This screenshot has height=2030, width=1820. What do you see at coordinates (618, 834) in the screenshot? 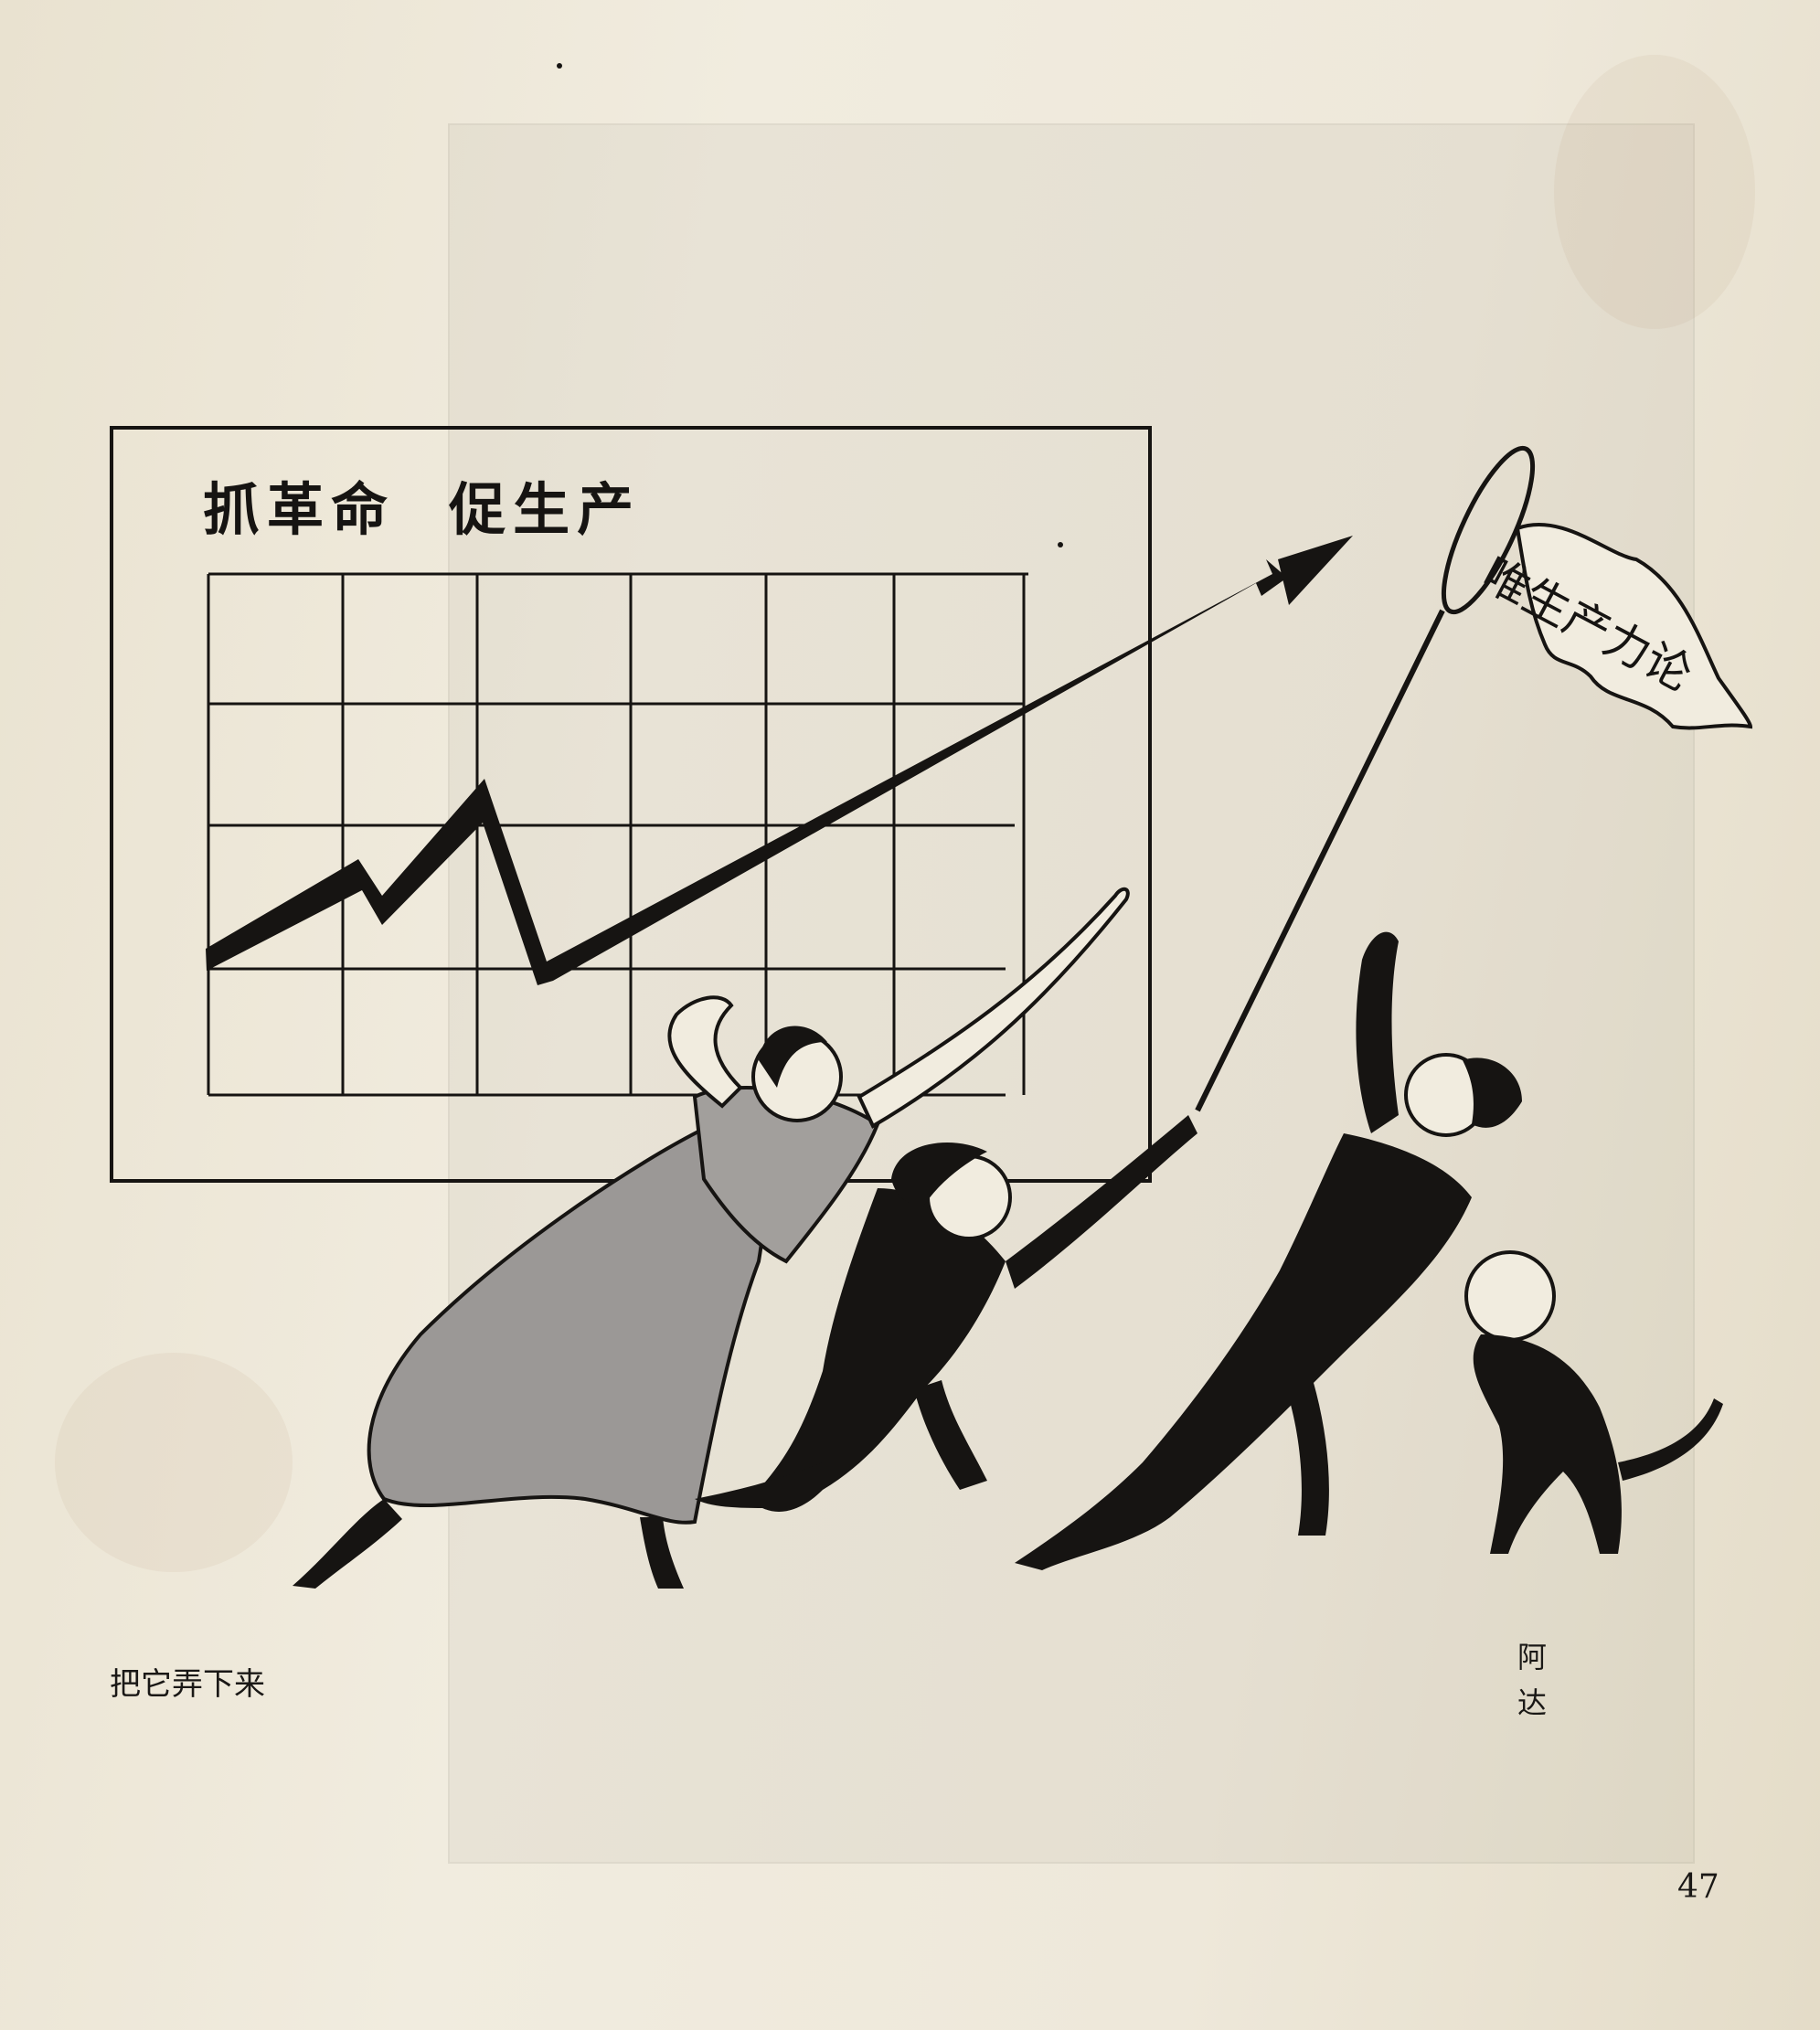
I see `board-grid` at bounding box center [618, 834].